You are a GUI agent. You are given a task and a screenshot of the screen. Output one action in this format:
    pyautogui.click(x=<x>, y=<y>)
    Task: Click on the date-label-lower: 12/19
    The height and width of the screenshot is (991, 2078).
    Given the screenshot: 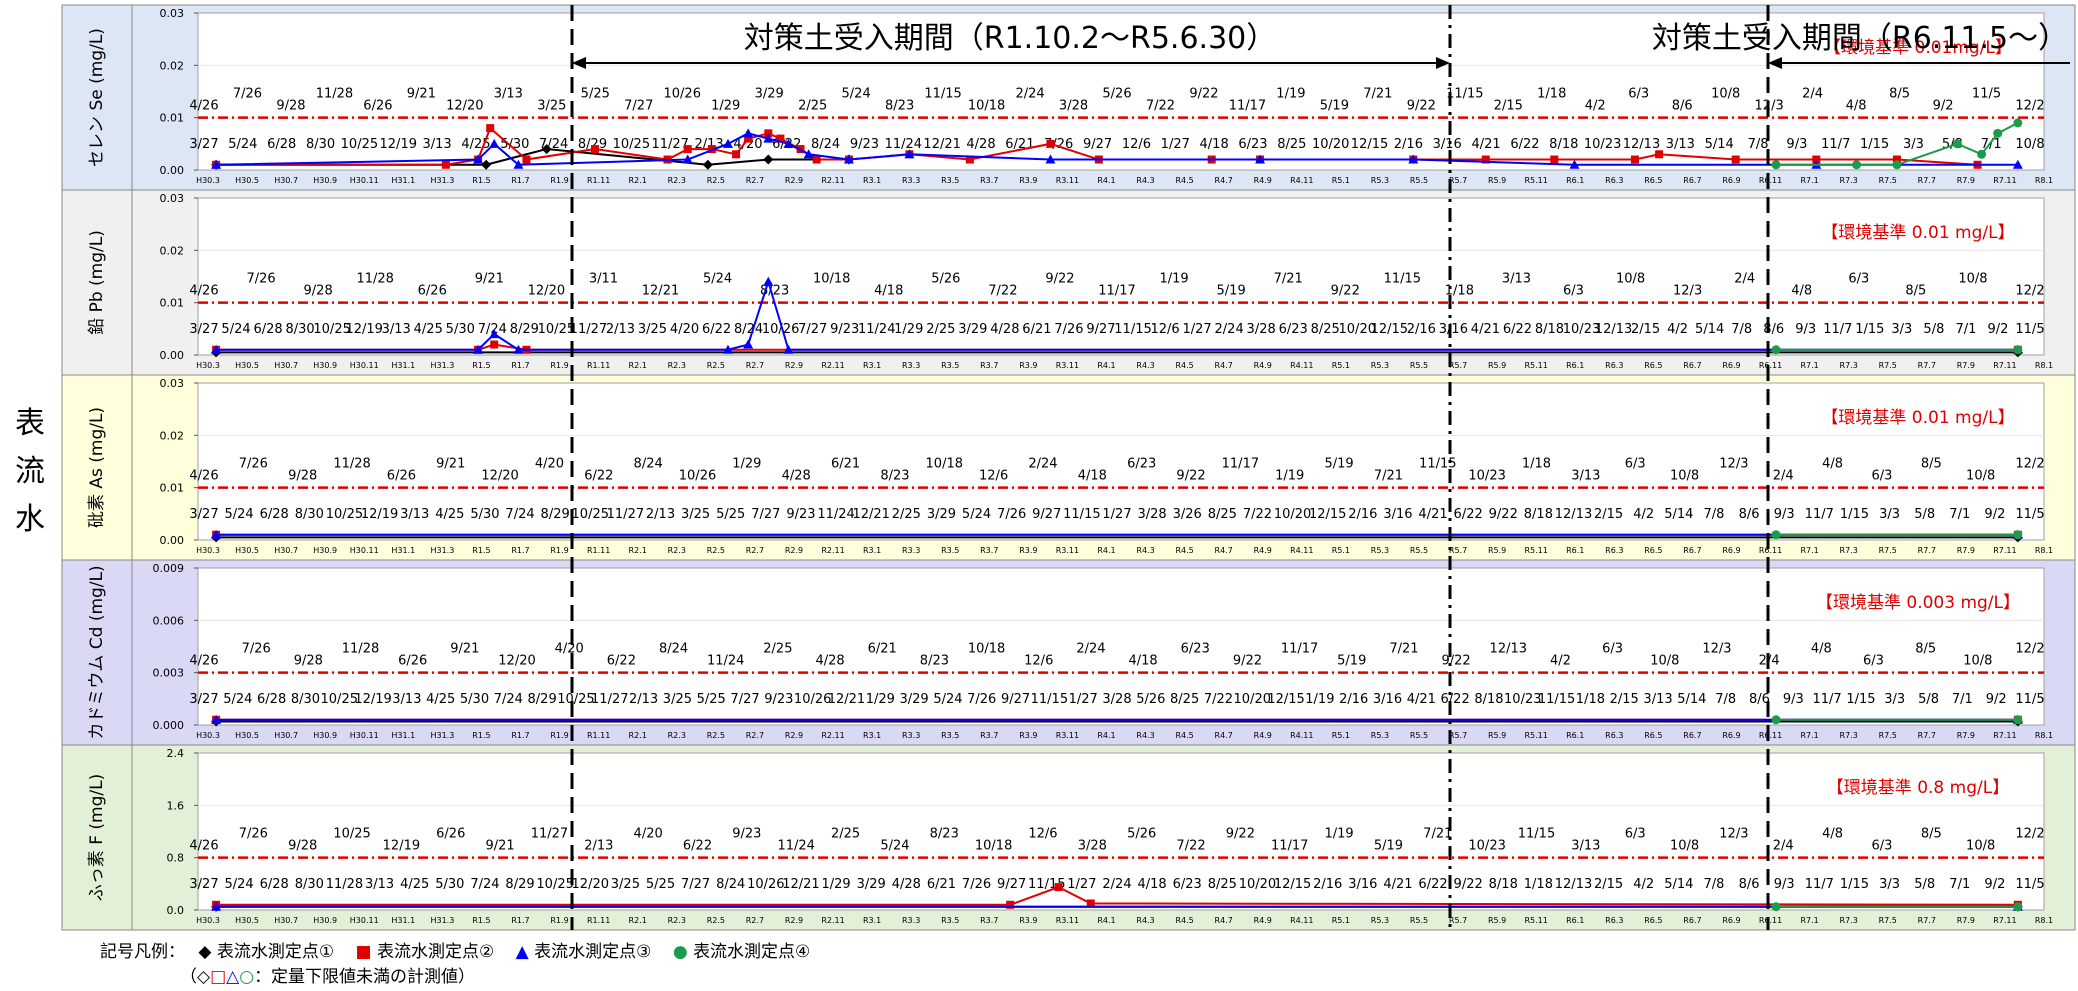 What is the action you would take?
    pyautogui.click(x=379, y=514)
    